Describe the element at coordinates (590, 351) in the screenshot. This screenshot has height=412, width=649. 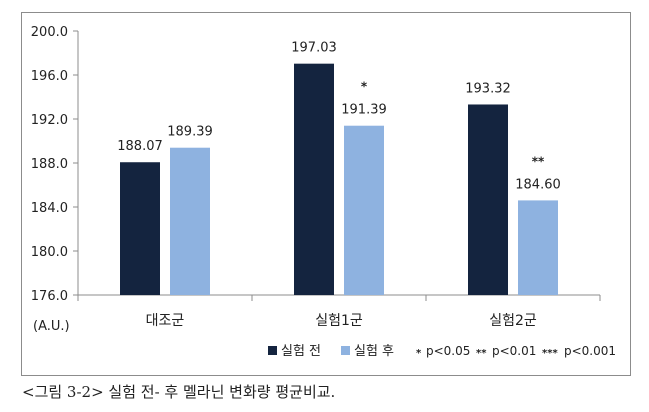
I see `significance-legend-label: p<0.001` at that location.